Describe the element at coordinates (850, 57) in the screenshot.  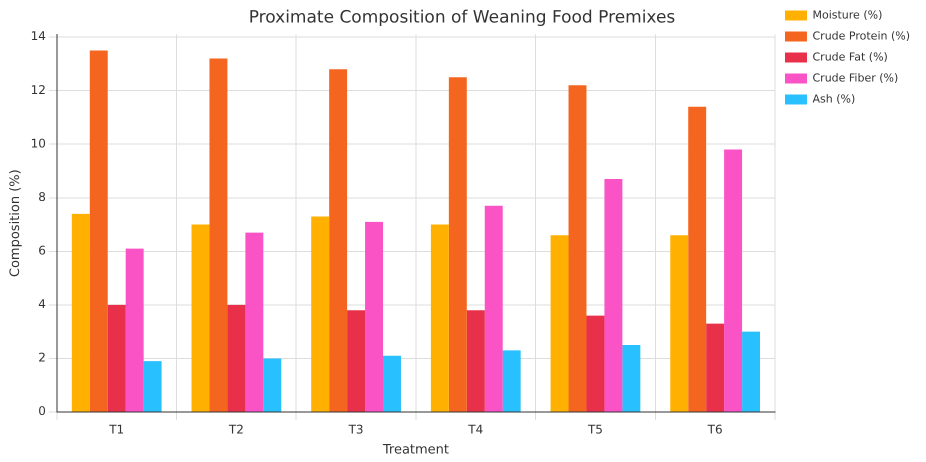
I see `legend-label: Crude Fat (%)` at that location.